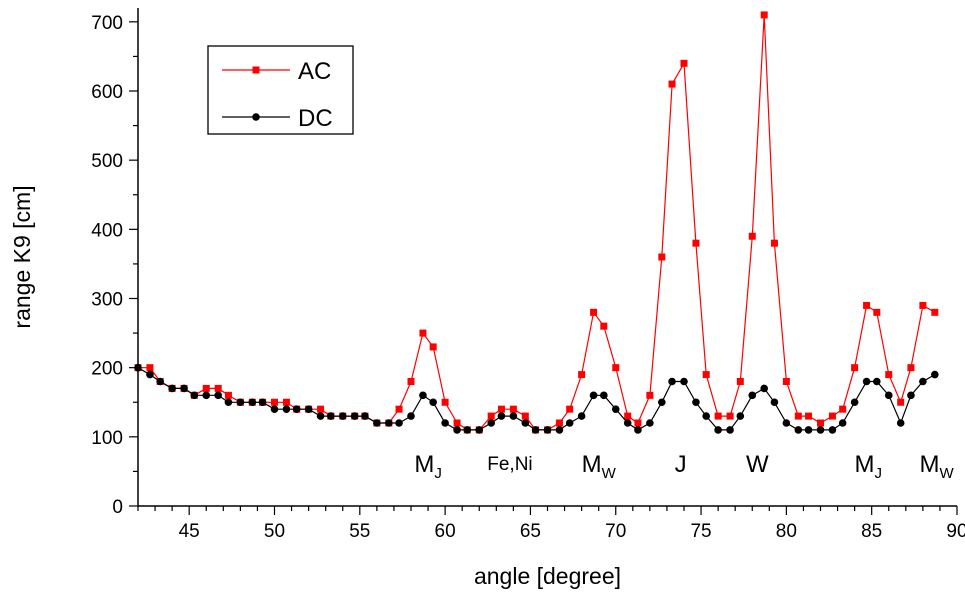 Image resolution: width=965 pixels, height=594 pixels. I want to click on x-tick-label: 70, so click(615, 531).